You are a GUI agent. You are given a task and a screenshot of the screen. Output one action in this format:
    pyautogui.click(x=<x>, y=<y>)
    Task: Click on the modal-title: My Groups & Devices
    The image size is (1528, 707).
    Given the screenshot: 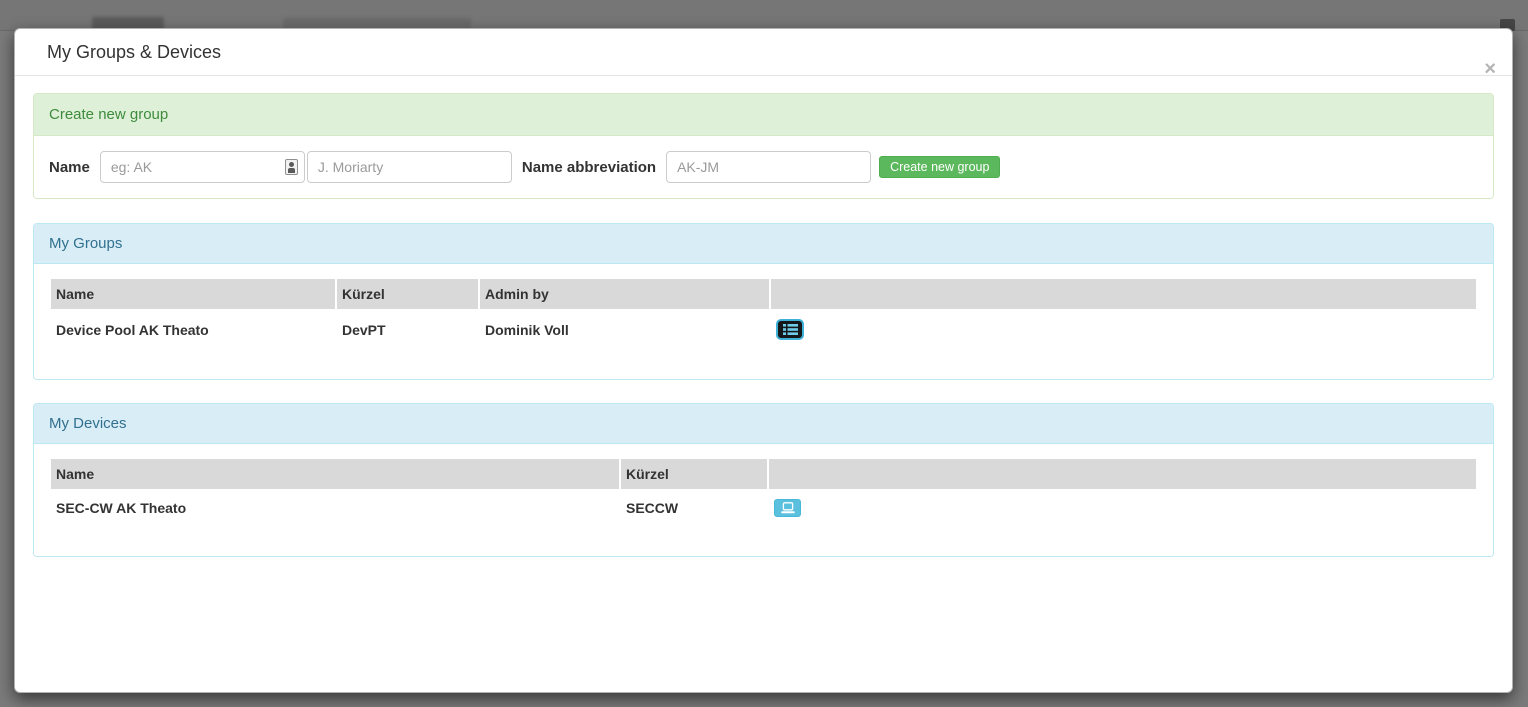 What is the action you would take?
    pyautogui.click(x=134, y=52)
    